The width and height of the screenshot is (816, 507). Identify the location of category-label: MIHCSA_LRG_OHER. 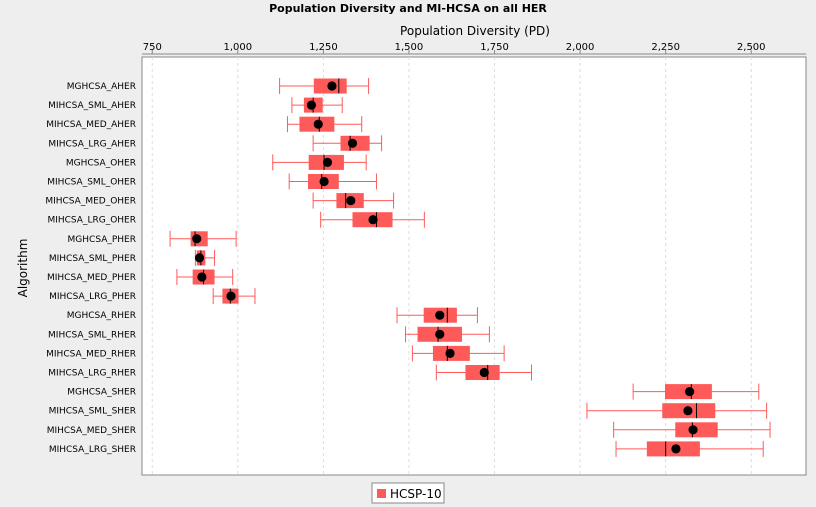
(91, 221).